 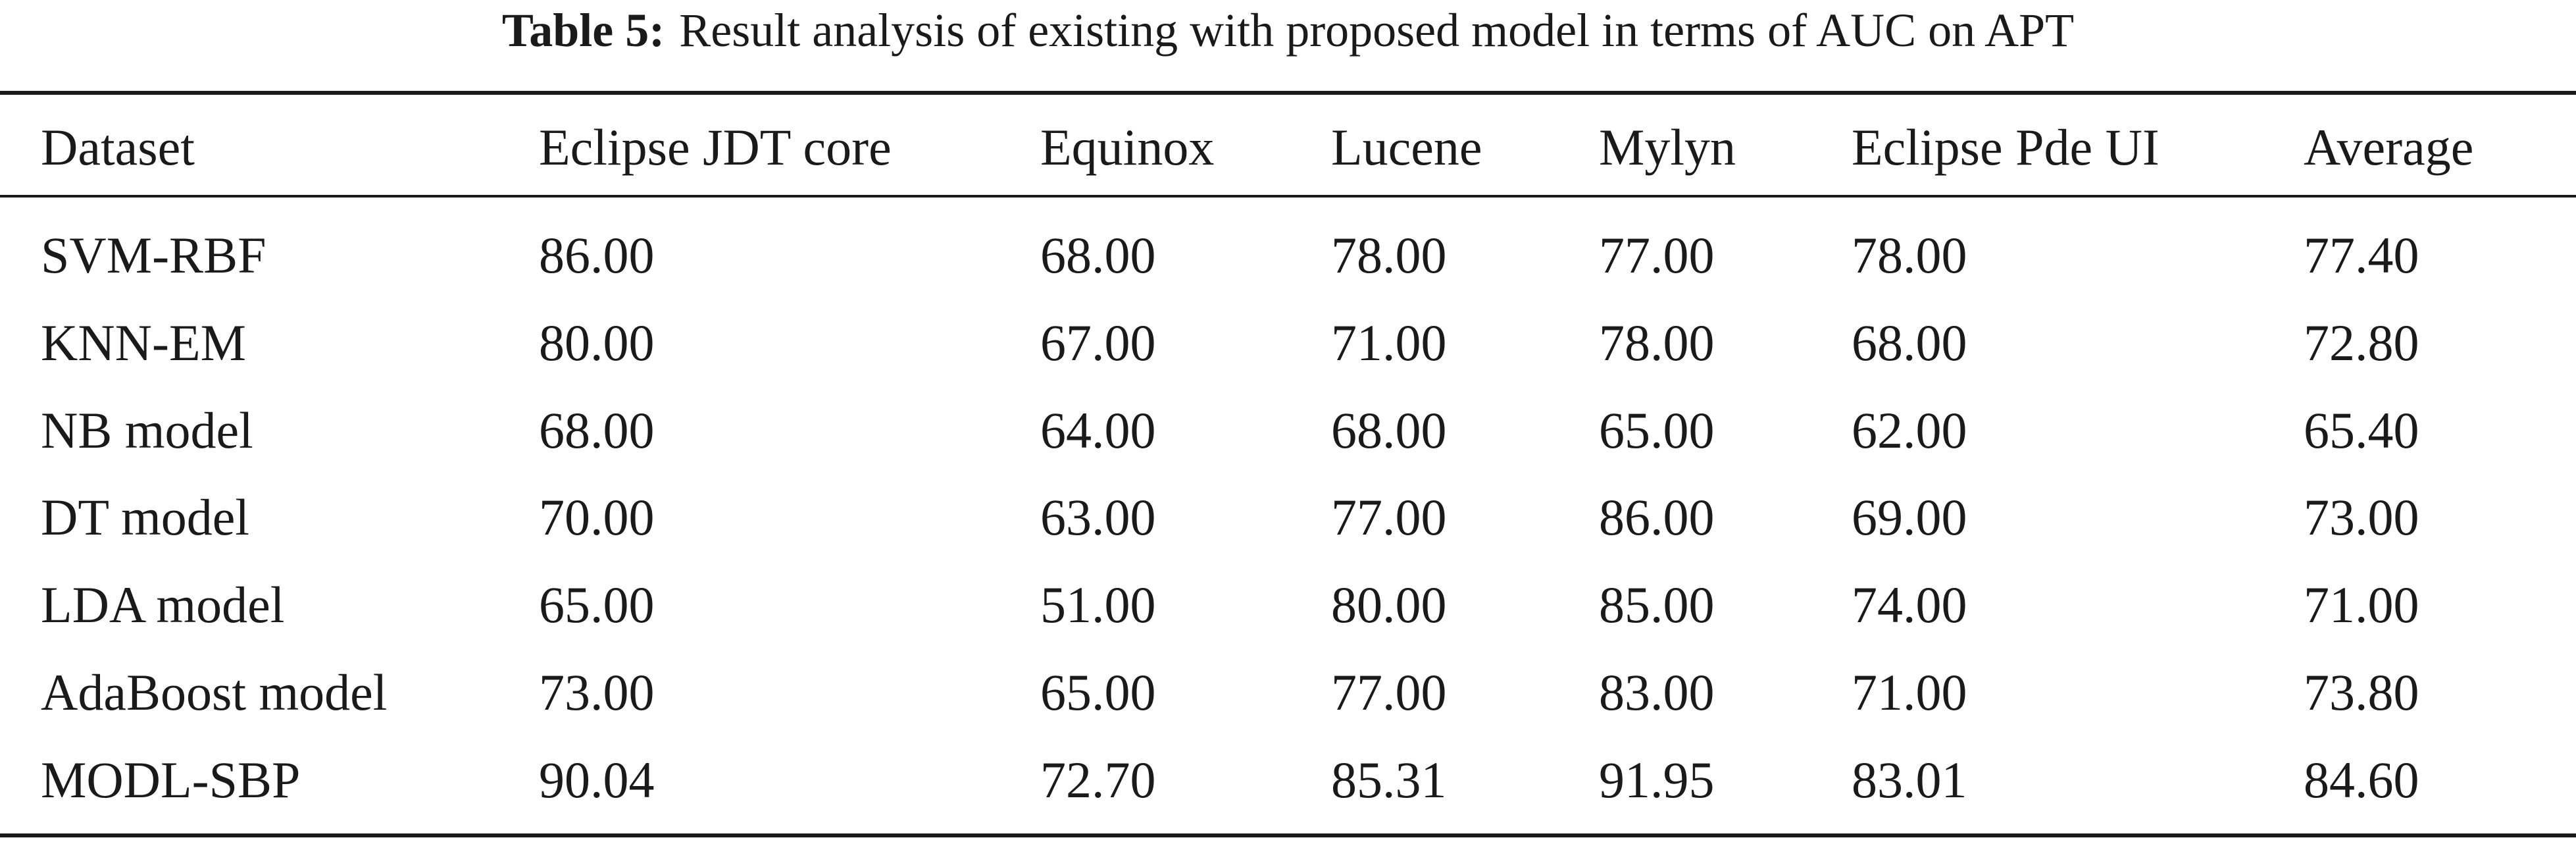 What do you see at coordinates (583, 31) in the screenshot?
I see `caption-label: Table 5:` at bounding box center [583, 31].